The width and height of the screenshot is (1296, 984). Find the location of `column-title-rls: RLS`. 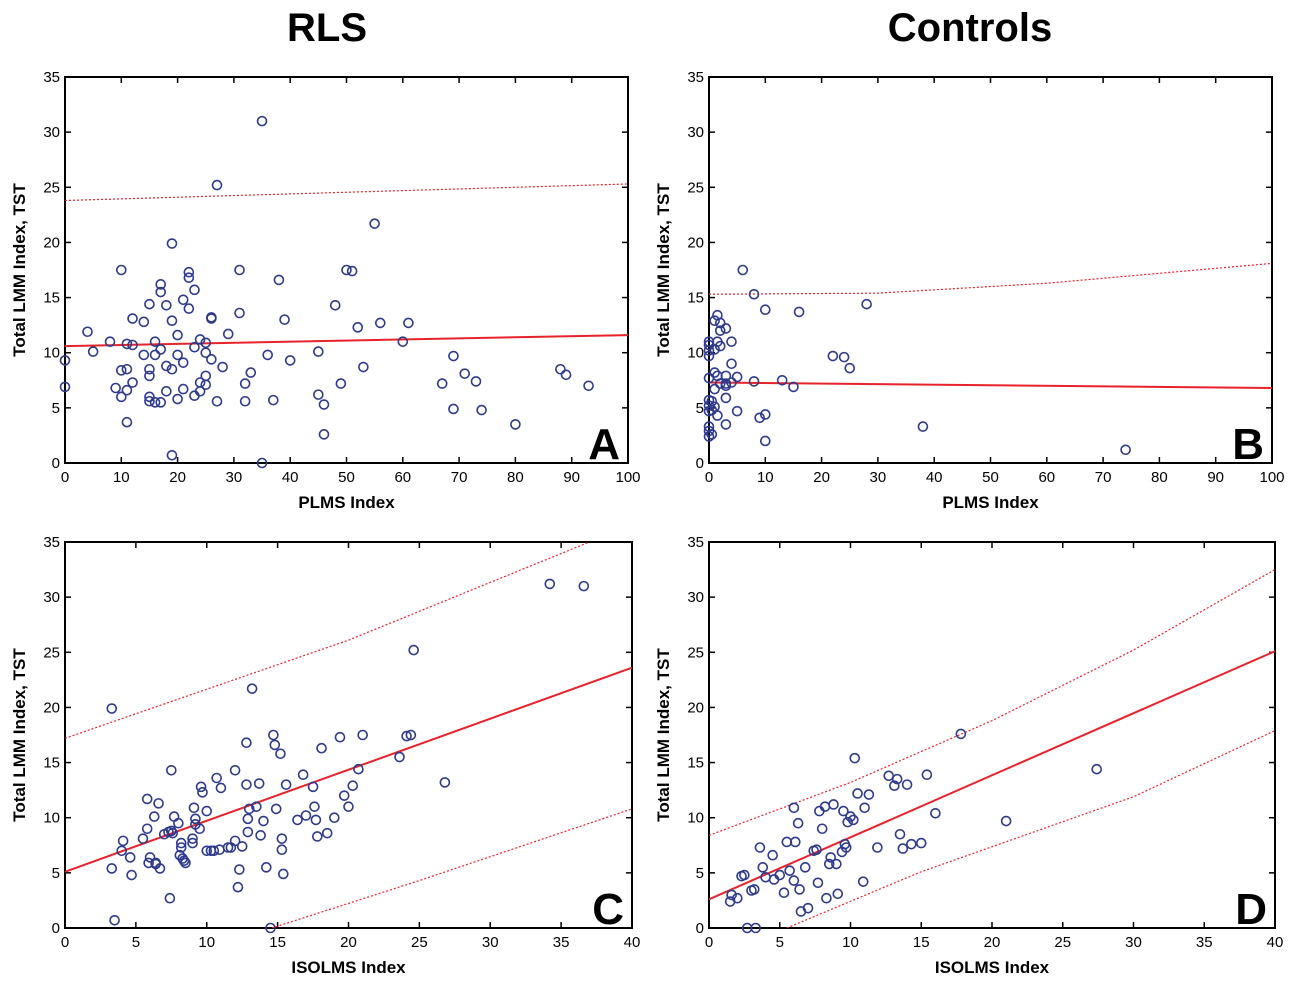

column-title-rls: RLS is located at coordinates (327, 28).